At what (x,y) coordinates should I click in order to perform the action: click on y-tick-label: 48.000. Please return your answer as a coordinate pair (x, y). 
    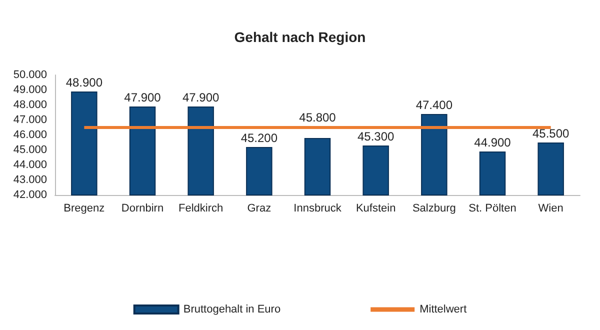
    Looking at the image, I should click on (30, 105).